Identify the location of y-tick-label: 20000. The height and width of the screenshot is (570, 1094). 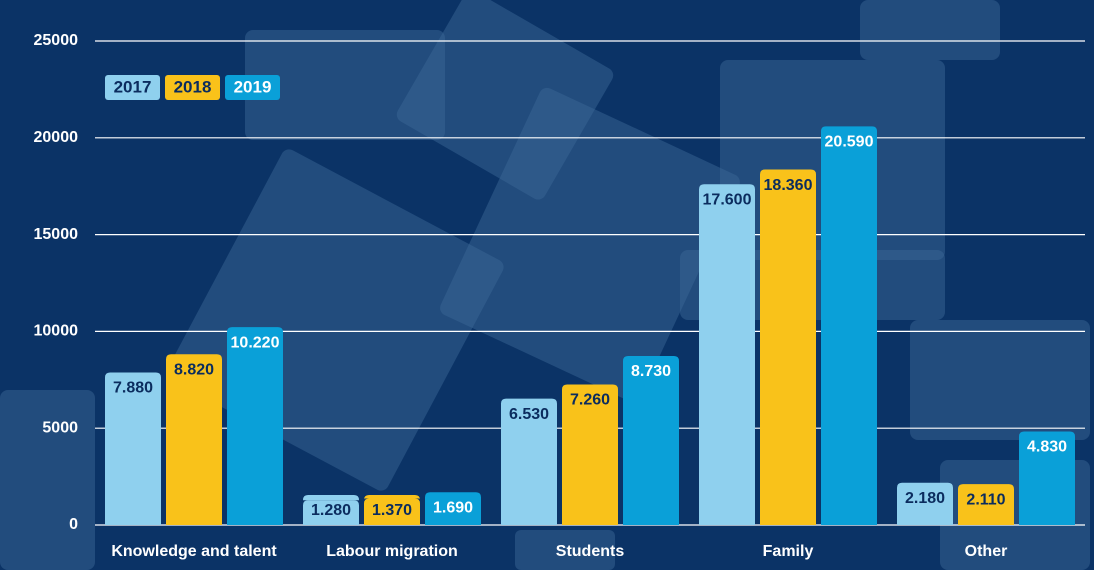
(56, 137).